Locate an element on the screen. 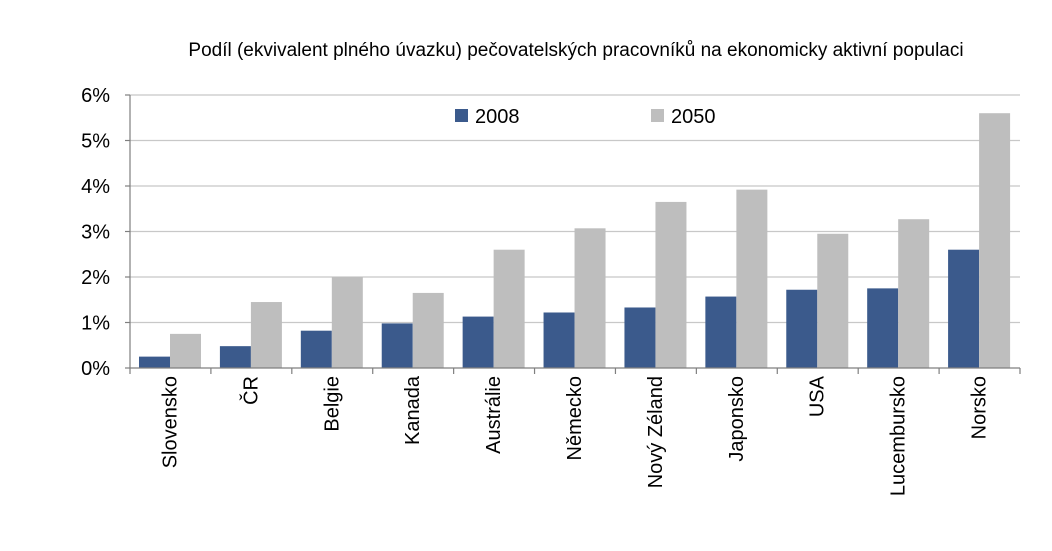  y-tick-label: 0% is located at coordinates (95, 369).